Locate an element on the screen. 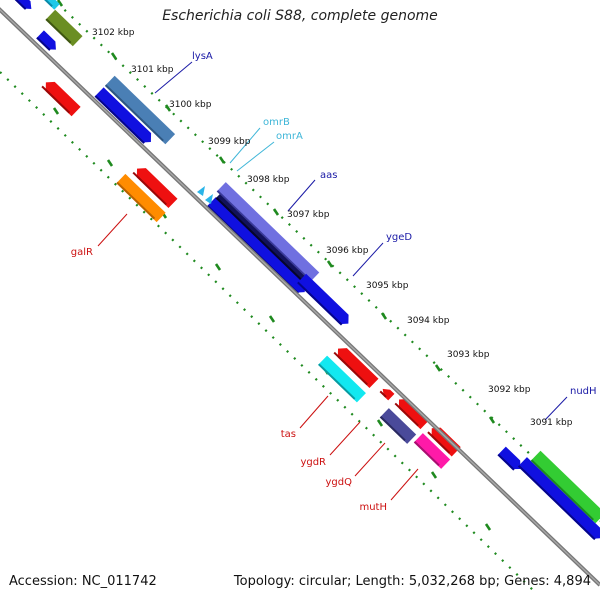 The image size is (600, 600). scale-tick-label: 3102 kbp is located at coordinates (113, 33).